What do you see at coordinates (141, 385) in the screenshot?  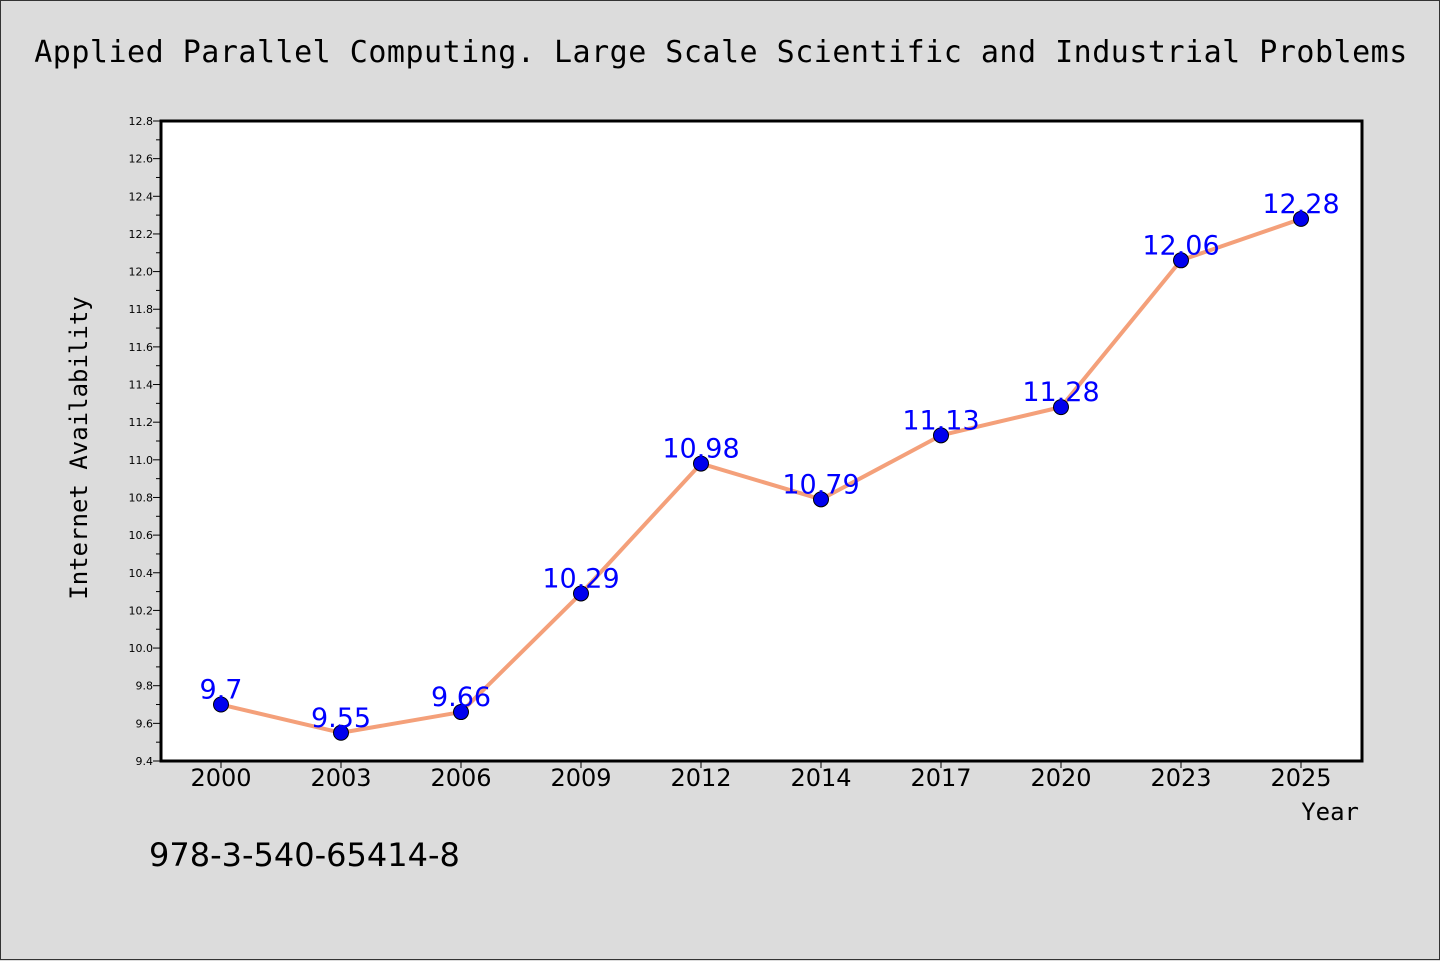 I see `y-tick-label: 11.4` at bounding box center [141, 385].